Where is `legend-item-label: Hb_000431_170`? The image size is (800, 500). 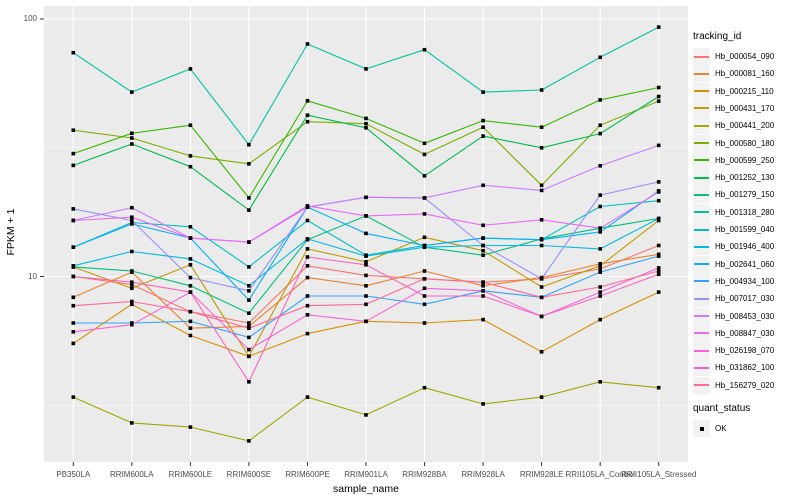
legend-item-label: Hb_000431_170 is located at coordinates (745, 108).